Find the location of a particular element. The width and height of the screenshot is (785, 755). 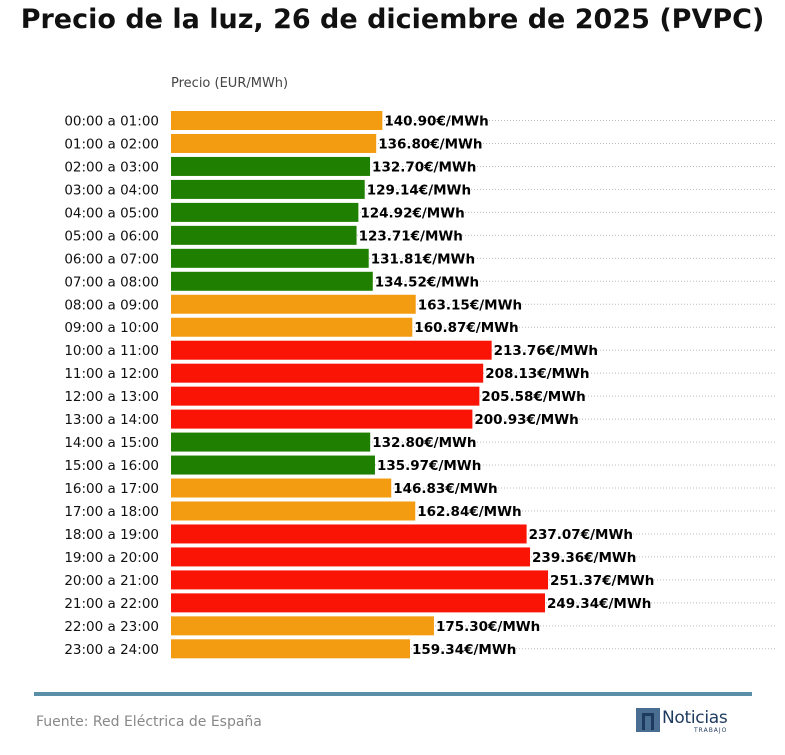

tick-label: 05:00 a 06:00 is located at coordinates (111, 236).